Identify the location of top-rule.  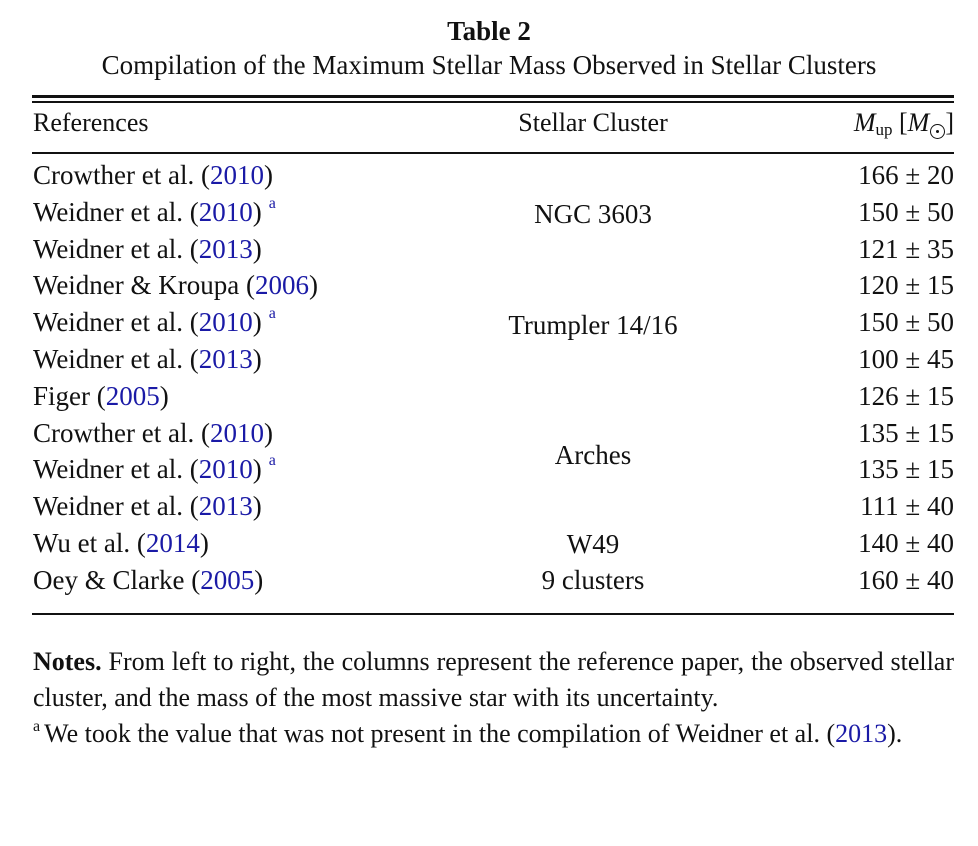
(493, 96).